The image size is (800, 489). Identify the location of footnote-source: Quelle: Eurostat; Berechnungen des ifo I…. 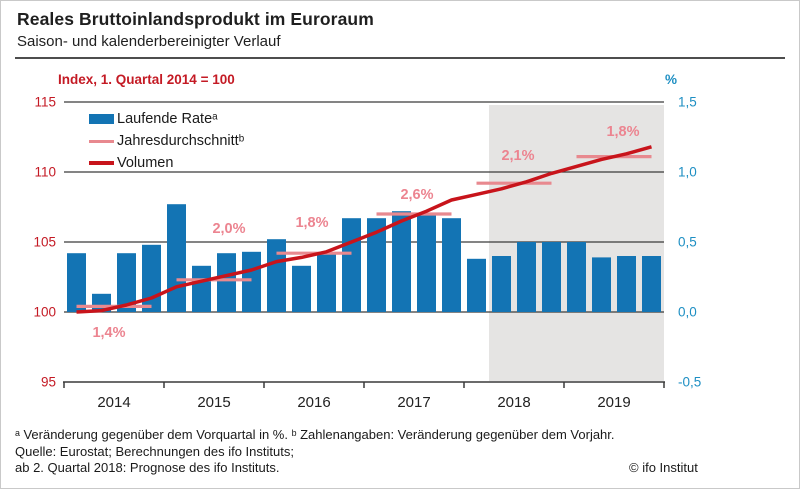
(154, 451).